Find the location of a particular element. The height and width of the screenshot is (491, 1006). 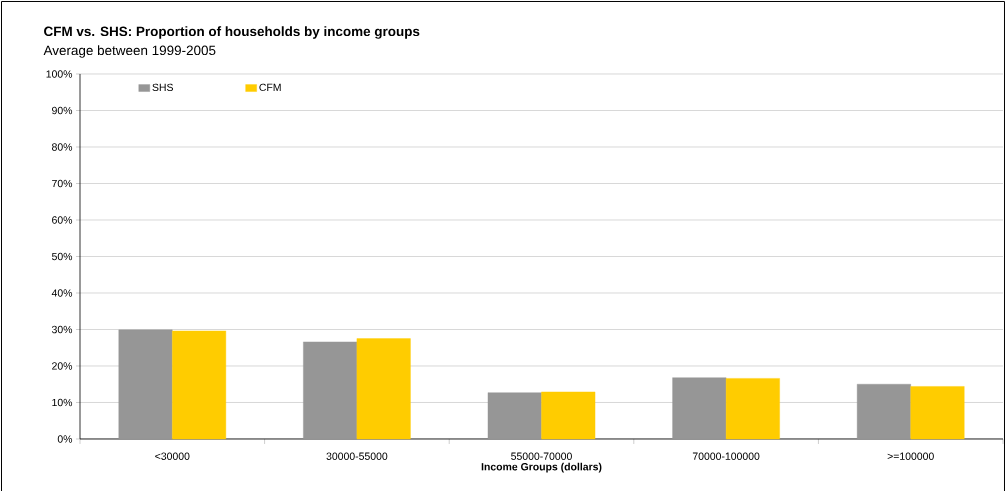

y-tick-label: 0% is located at coordinates (65, 439).